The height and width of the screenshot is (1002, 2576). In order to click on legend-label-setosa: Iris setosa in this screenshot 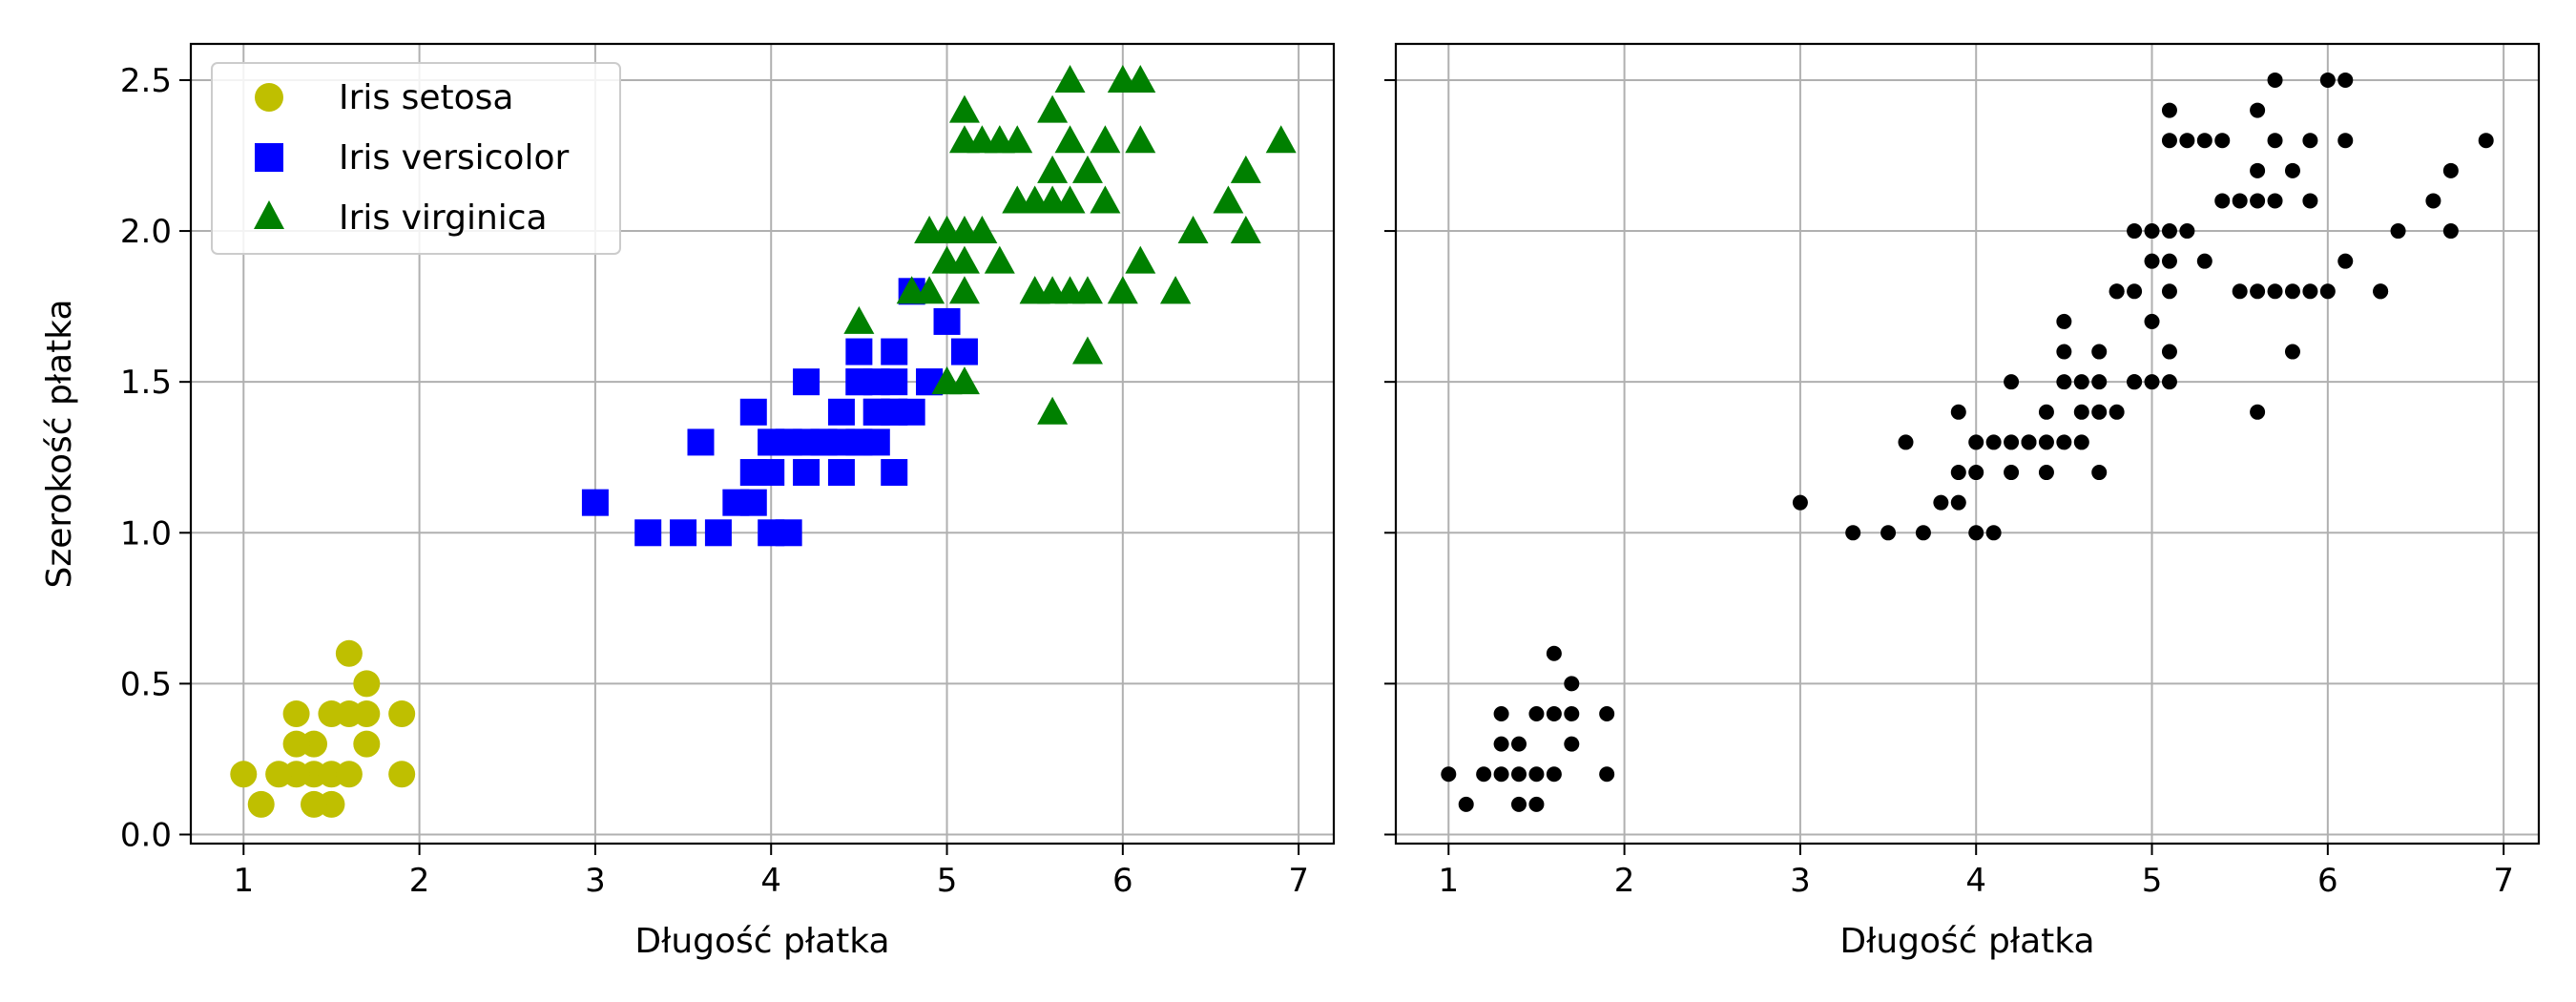, I will do `click(426, 97)`.